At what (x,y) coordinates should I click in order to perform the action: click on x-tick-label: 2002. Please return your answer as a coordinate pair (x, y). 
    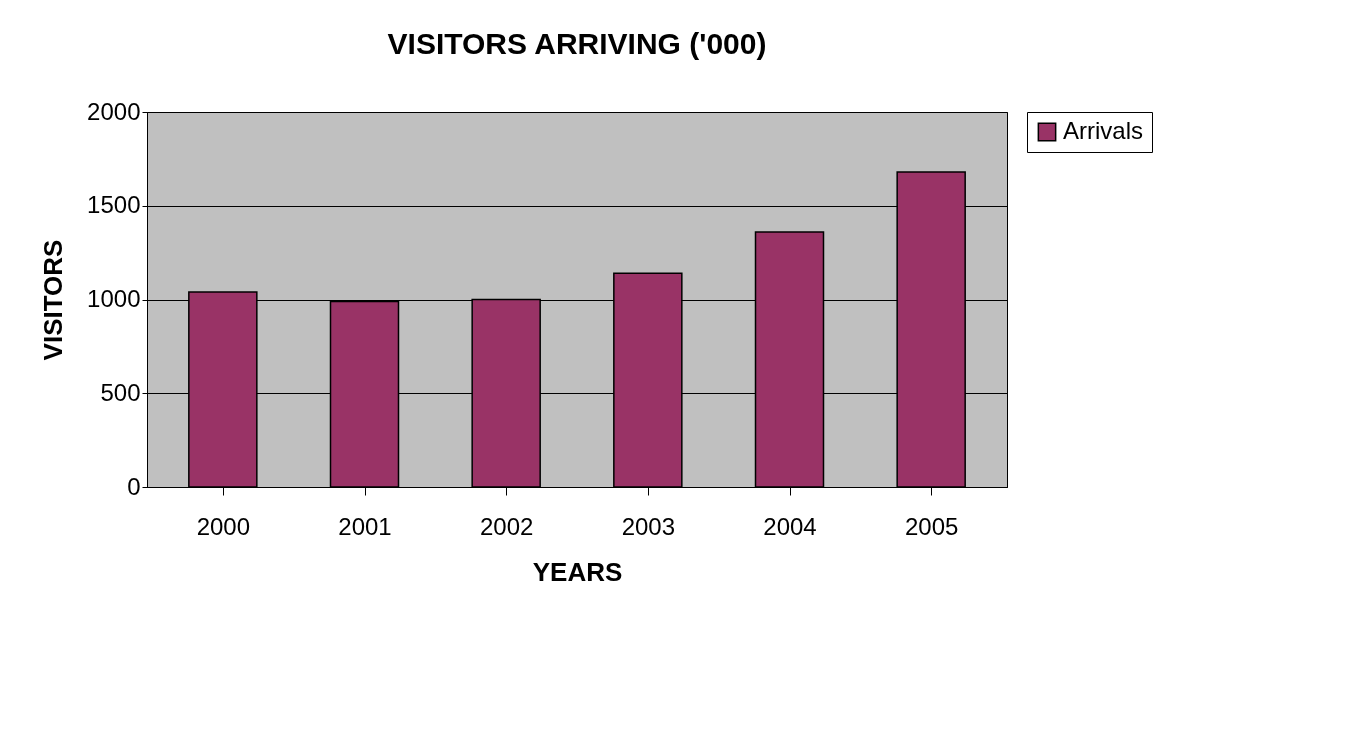
    Looking at the image, I should click on (506, 526).